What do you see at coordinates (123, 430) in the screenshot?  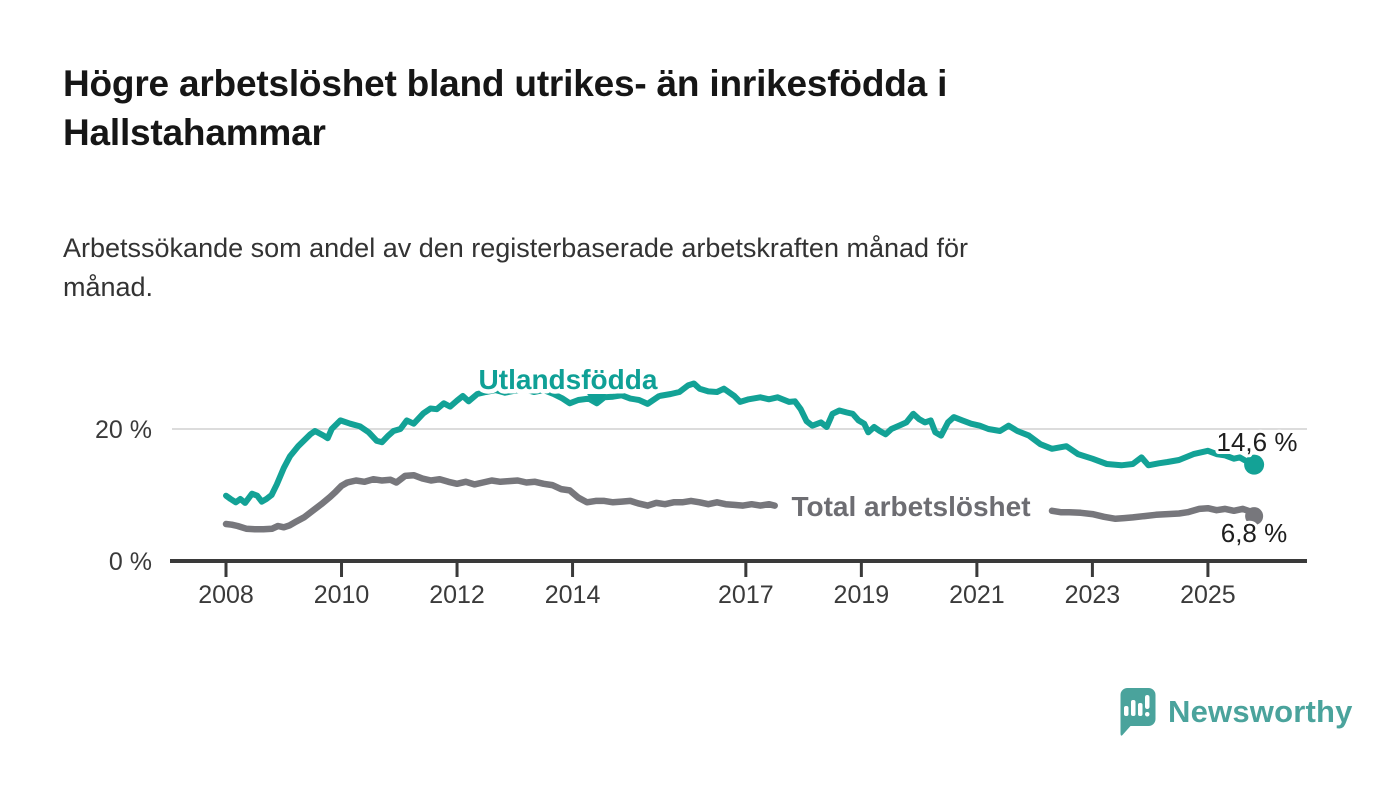 I see `y-tick-label: 20 %` at bounding box center [123, 430].